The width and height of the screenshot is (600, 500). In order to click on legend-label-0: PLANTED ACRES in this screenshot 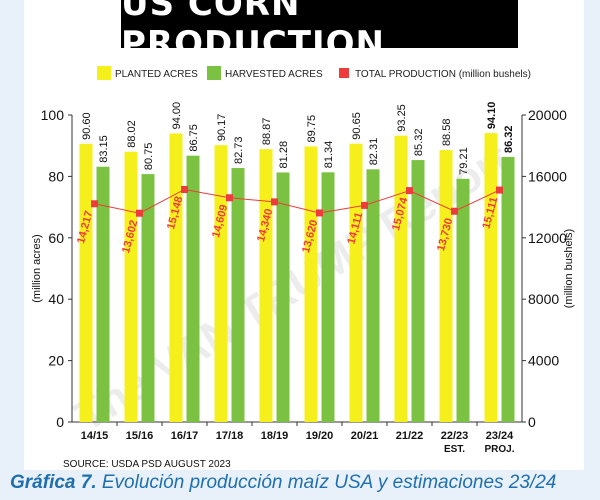, I will do `click(156, 74)`.